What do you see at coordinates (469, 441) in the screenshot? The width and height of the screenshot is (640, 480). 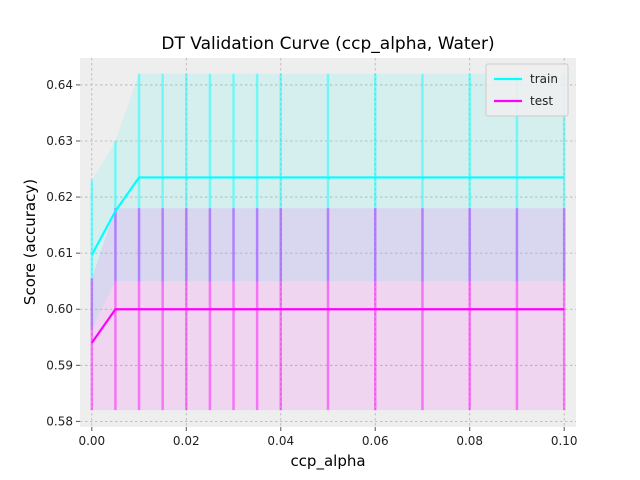 I see `x-tick-label: 0.08` at bounding box center [469, 441].